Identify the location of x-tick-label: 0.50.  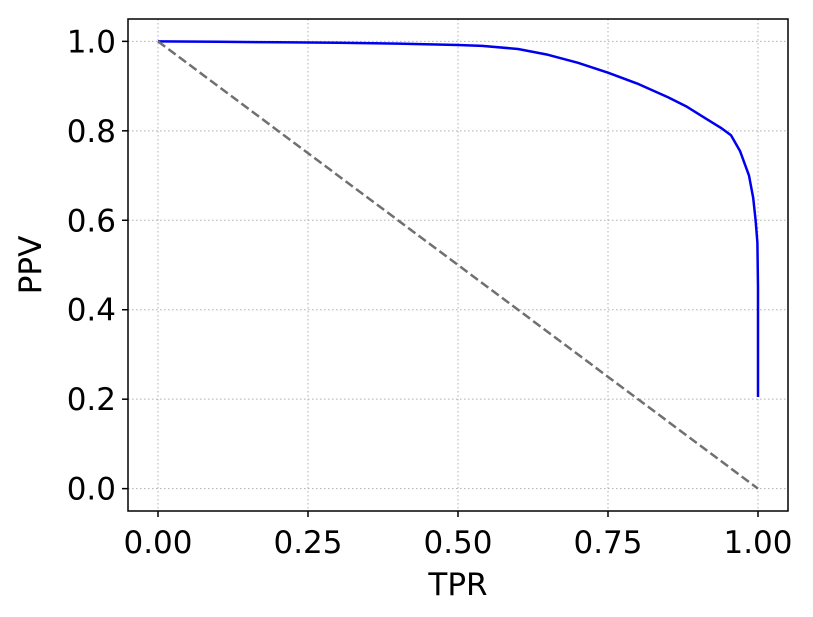
(457, 543).